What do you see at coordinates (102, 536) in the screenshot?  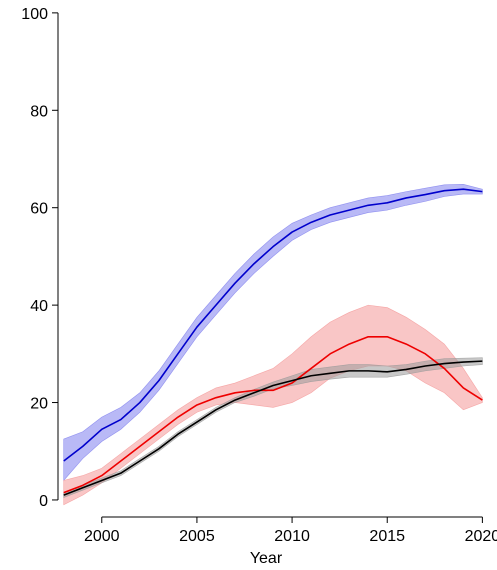 I see `x-tick-label: 2000` at bounding box center [102, 536].